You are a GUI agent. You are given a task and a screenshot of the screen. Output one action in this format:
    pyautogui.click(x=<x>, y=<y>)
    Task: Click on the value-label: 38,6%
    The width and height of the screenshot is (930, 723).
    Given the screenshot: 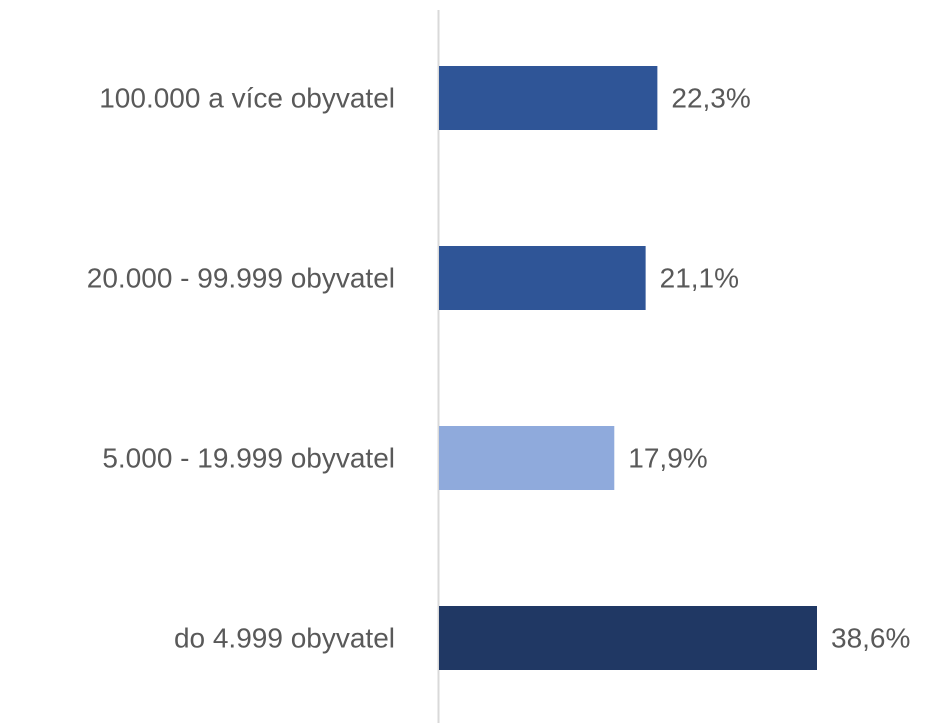 What is the action you would take?
    pyautogui.click(x=870, y=637)
    